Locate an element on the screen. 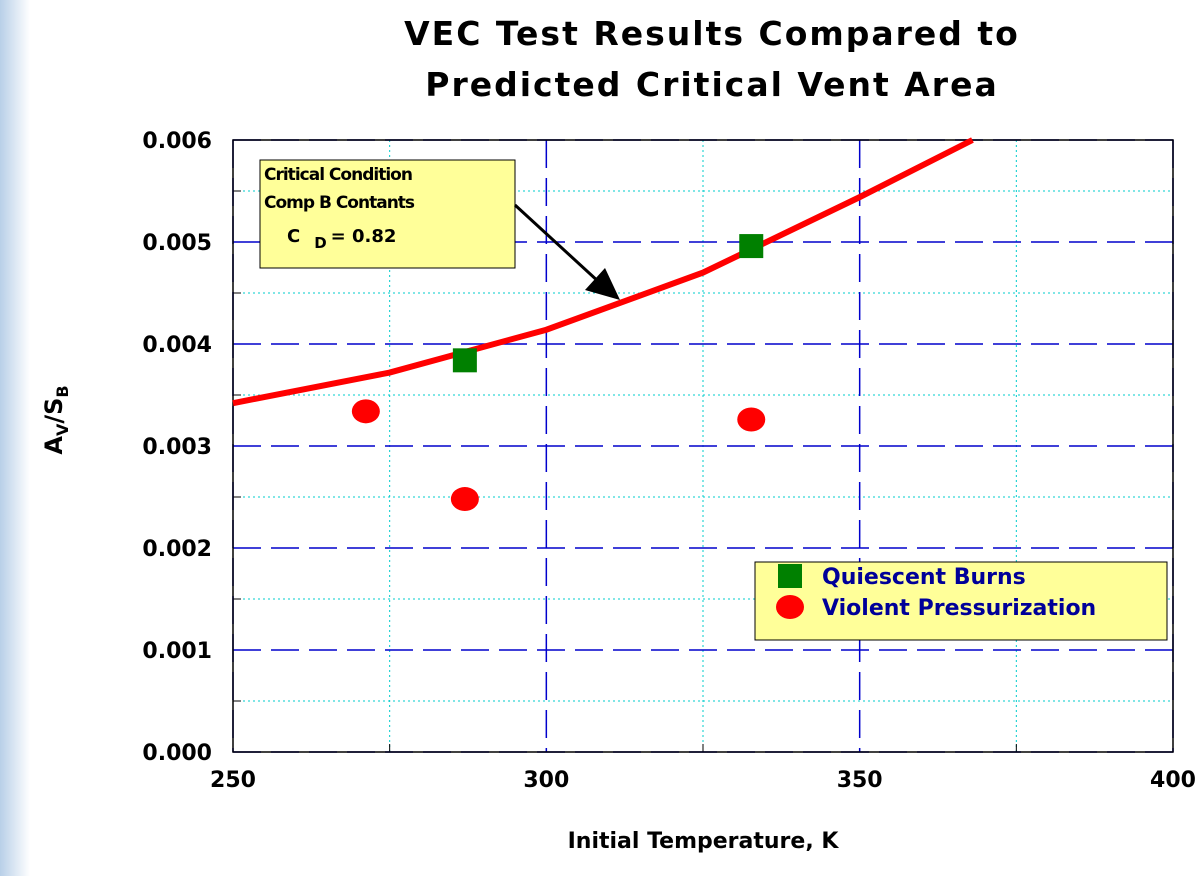 The image size is (1203, 876). annotation-part: C is located at coordinates (293, 236).